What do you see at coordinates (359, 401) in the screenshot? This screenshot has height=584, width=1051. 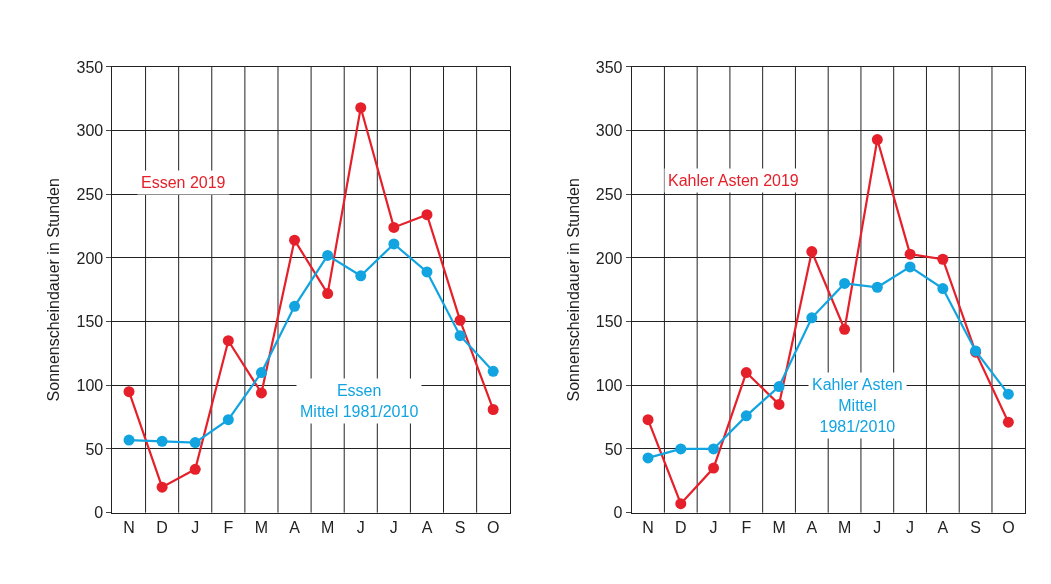 I see `text: Essen Mittel 1981/2010` at bounding box center [359, 401].